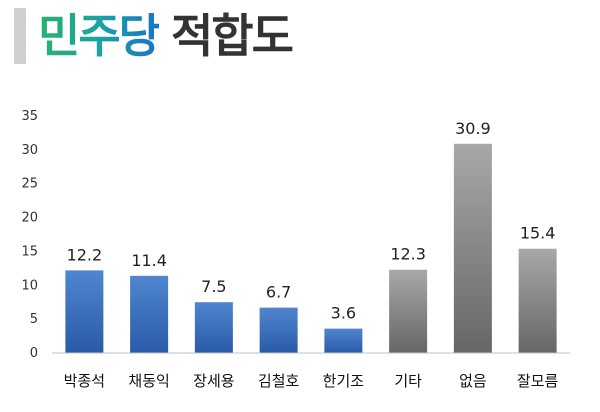 The width and height of the screenshot is (600, 412). I want to click on x-tick-label: 채동익, so click(148, 381).